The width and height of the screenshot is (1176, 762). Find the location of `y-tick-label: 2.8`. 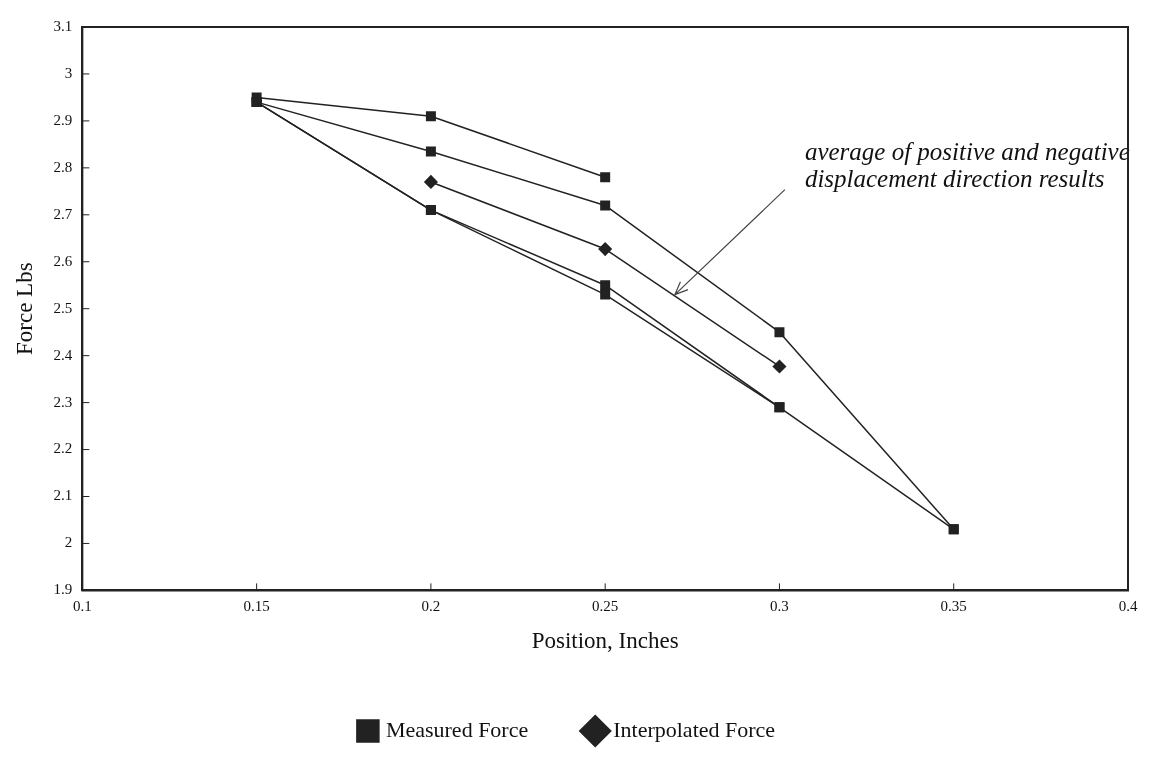

y-tick-label: 2.8 is located at coordinates (63, 166).